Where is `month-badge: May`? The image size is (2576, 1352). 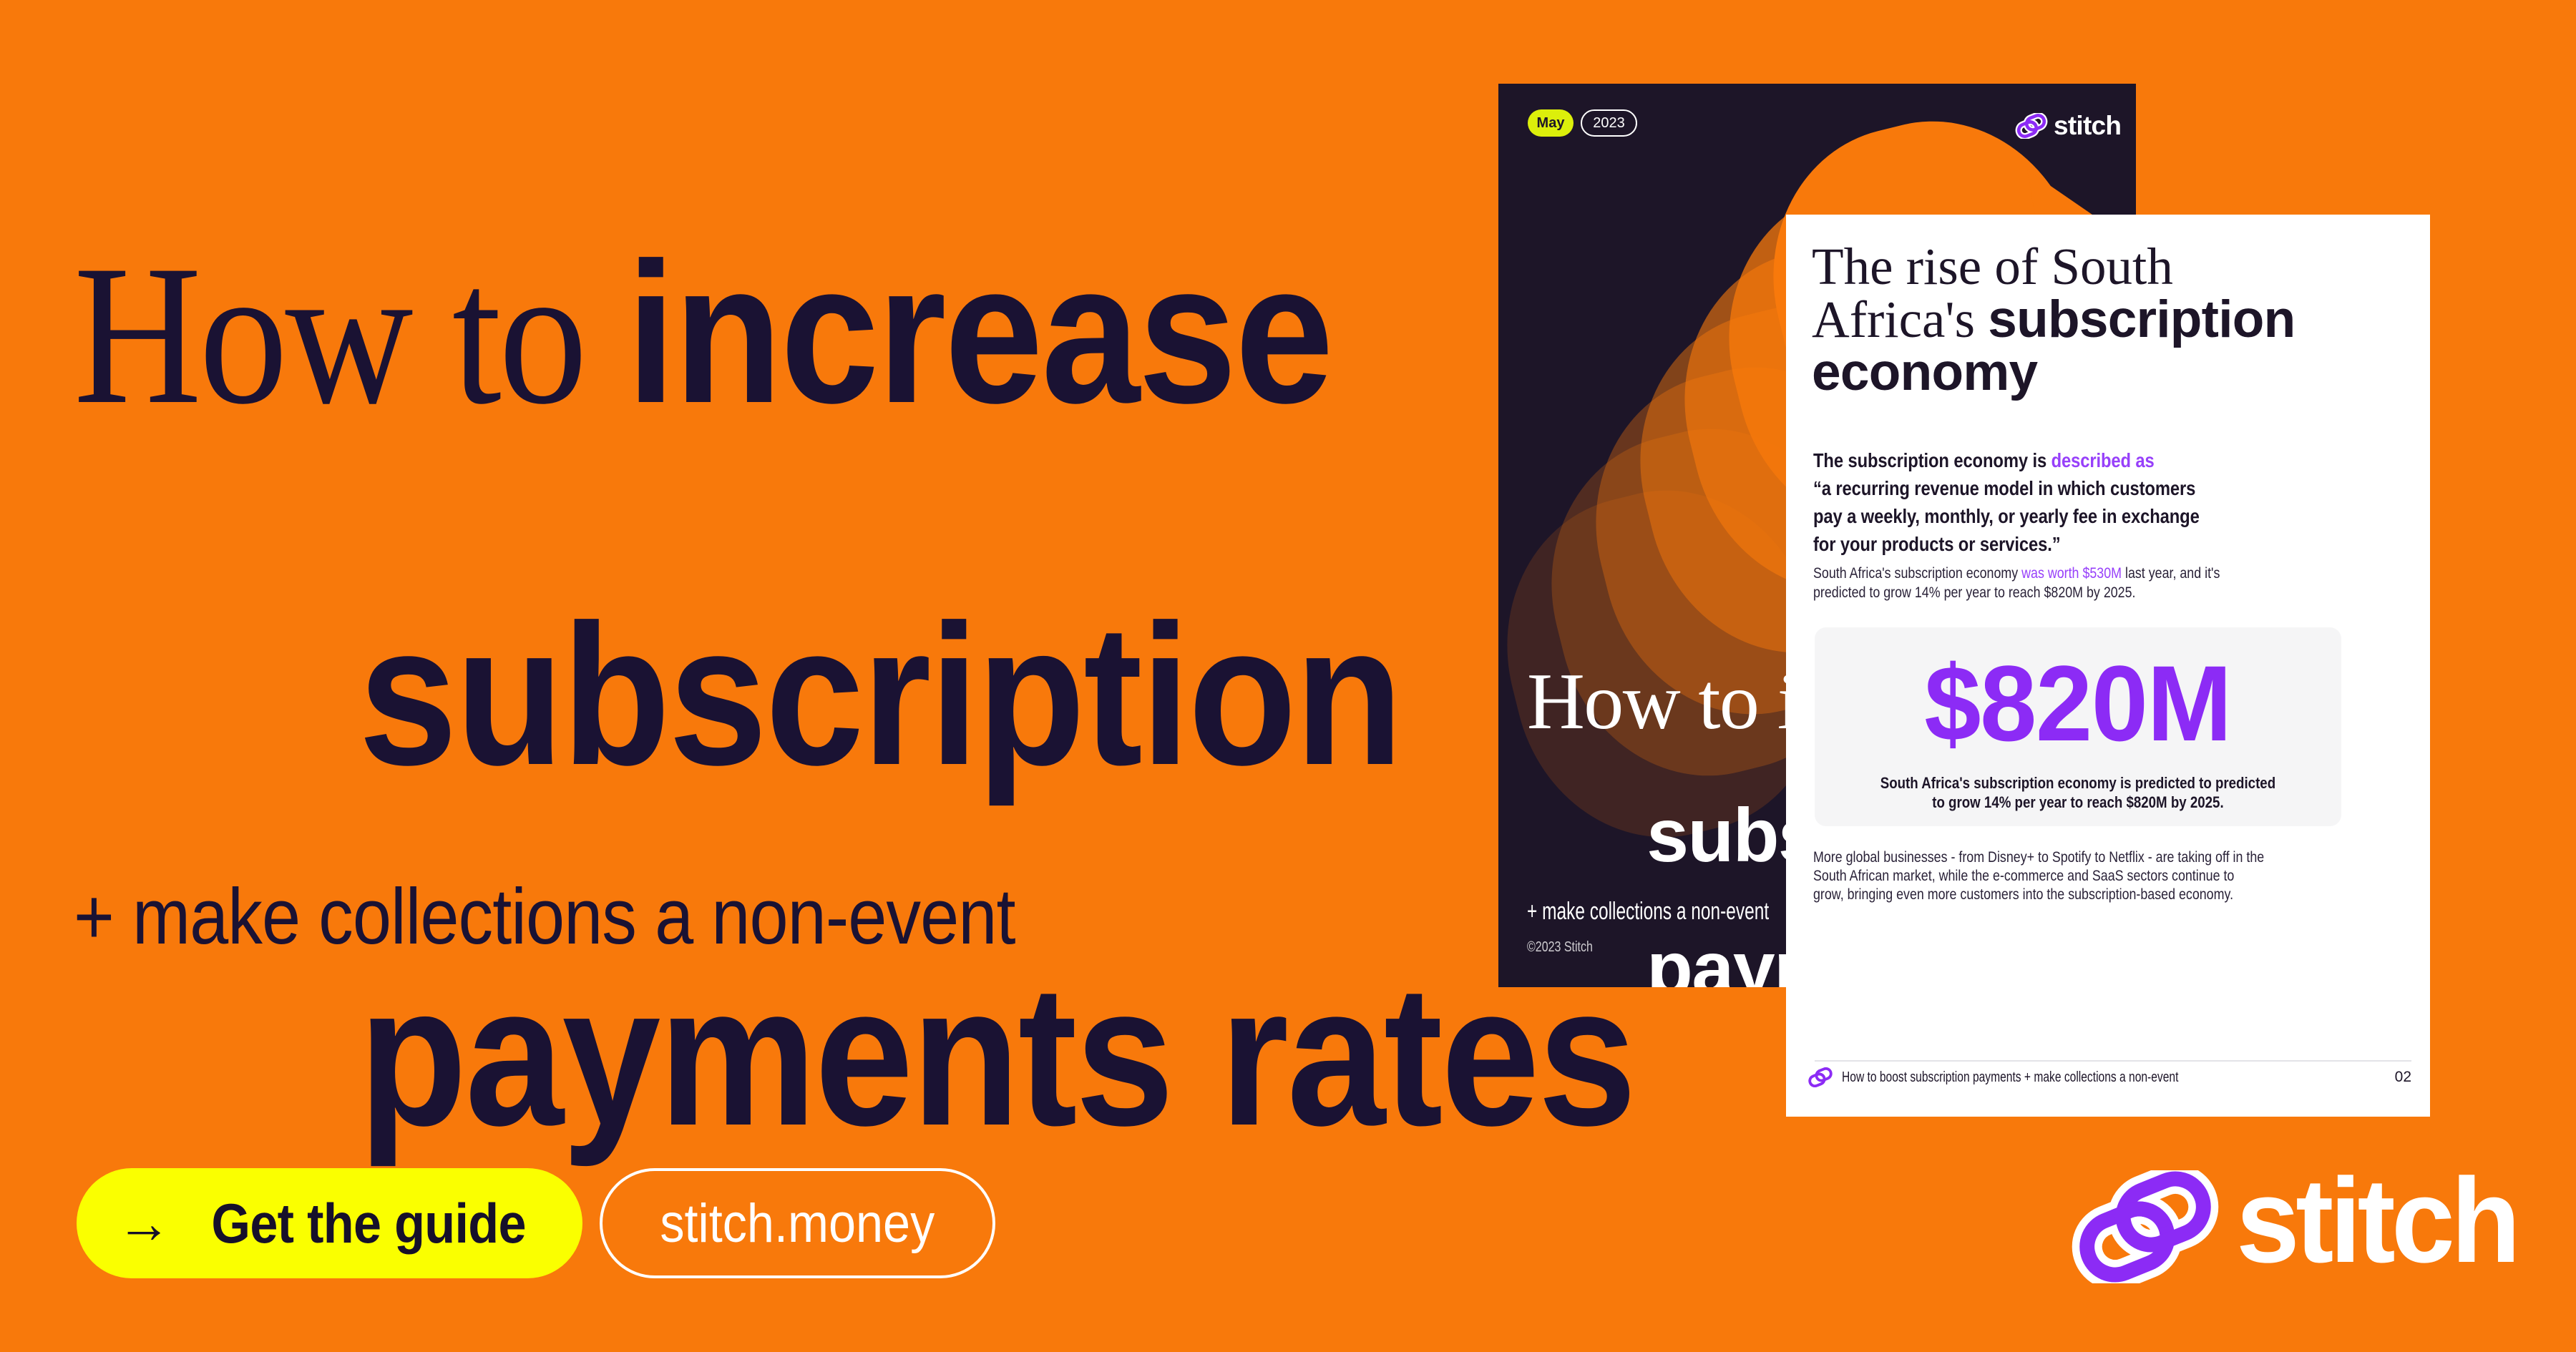 month-badge: May is located at coordinates (1551, 123).